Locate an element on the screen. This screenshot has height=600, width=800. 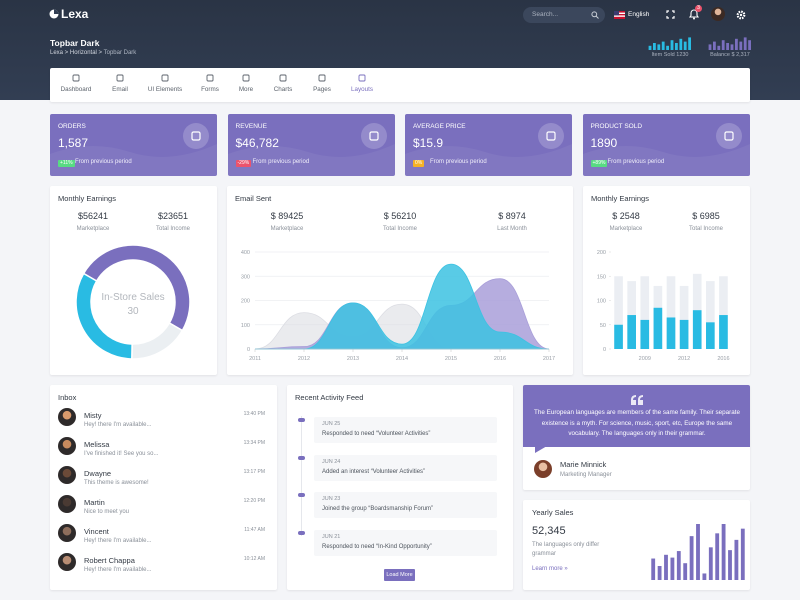
stat-value: $ 56210 is located at coordinates (400, 216).